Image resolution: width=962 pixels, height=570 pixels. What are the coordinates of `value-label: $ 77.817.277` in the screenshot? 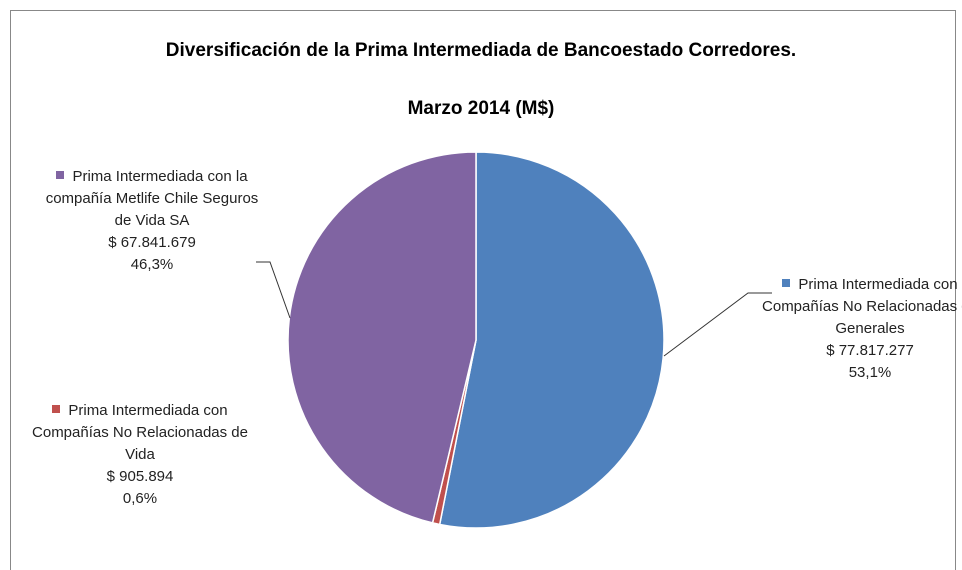 It's located at (870, 350).